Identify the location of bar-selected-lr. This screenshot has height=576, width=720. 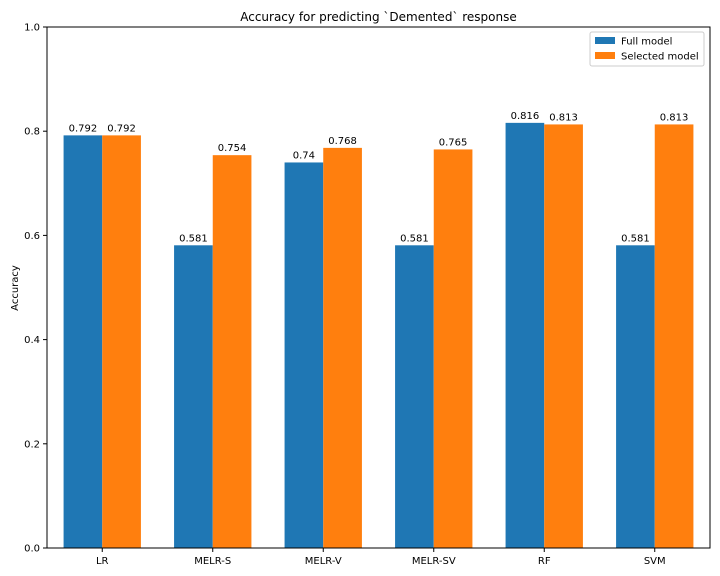
(121, 341).